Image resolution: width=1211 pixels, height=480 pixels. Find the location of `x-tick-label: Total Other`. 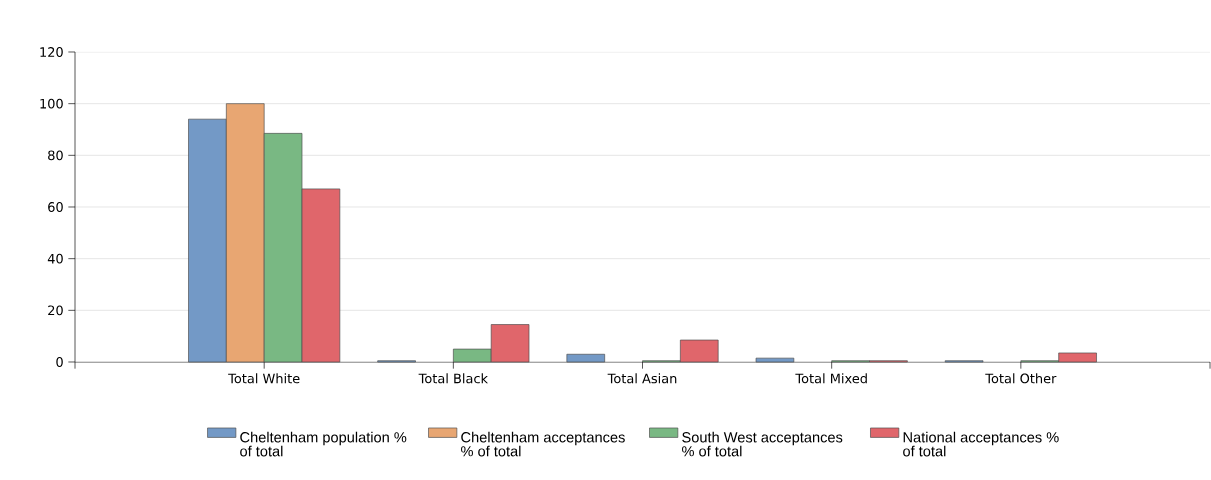

x-tick-label: Total Other is located at coordinates (1021, 378).